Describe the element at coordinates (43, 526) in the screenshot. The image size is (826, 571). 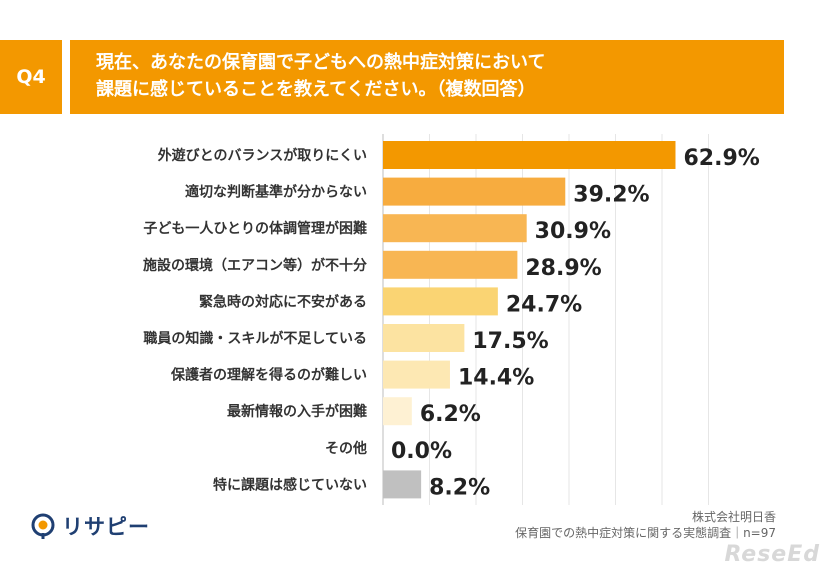
I see `logo-mark-icon` at that location.